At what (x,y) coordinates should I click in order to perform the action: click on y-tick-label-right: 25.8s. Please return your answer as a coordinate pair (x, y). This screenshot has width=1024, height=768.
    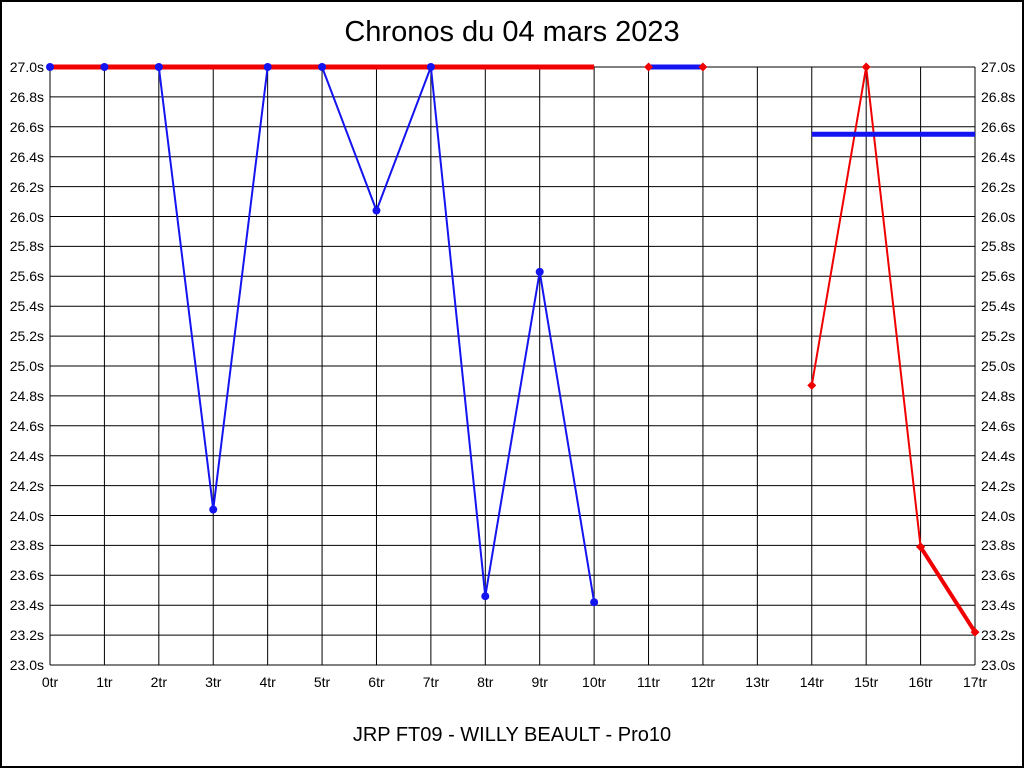
    Looking at the image, I should click on (998, 246).